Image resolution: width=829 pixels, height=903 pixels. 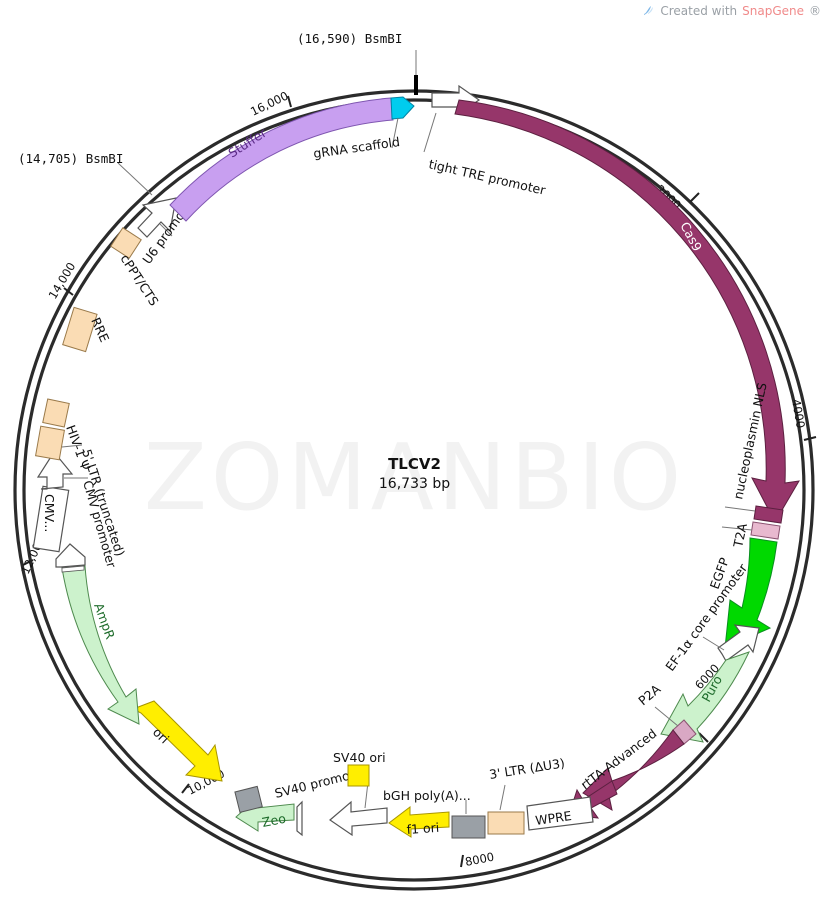 I want to click on feature-ampr: AmpR, so click(x=97, y=634).